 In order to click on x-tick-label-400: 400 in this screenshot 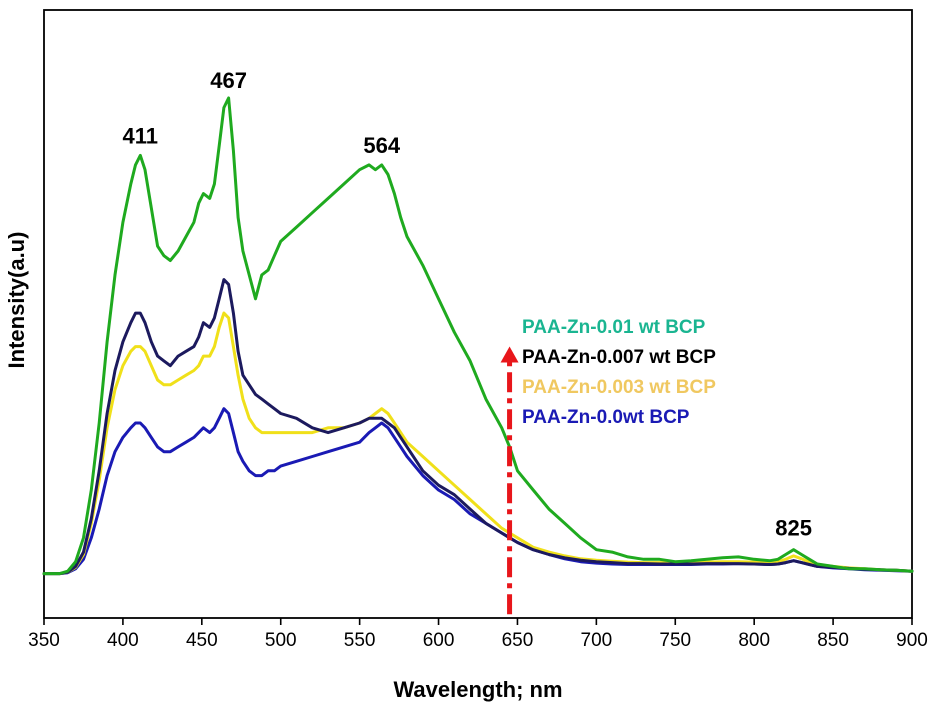, I will do `click(123, 640)`.